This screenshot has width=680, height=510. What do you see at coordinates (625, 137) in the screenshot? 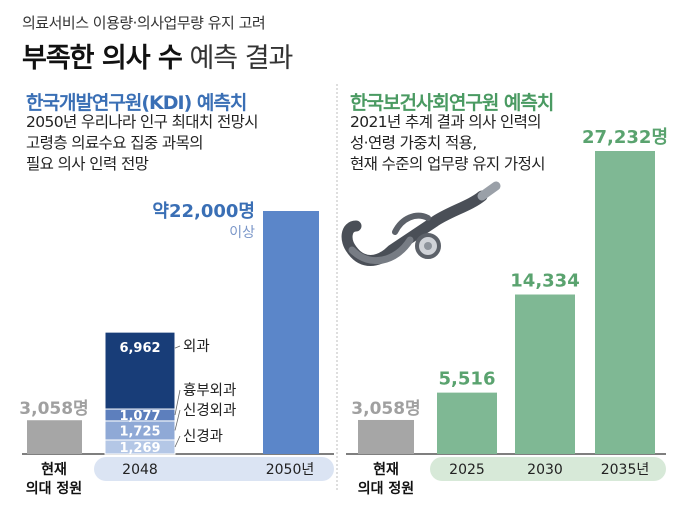
I see `green-bar-value-label: 27,232명` at bounding box center [625, 137].